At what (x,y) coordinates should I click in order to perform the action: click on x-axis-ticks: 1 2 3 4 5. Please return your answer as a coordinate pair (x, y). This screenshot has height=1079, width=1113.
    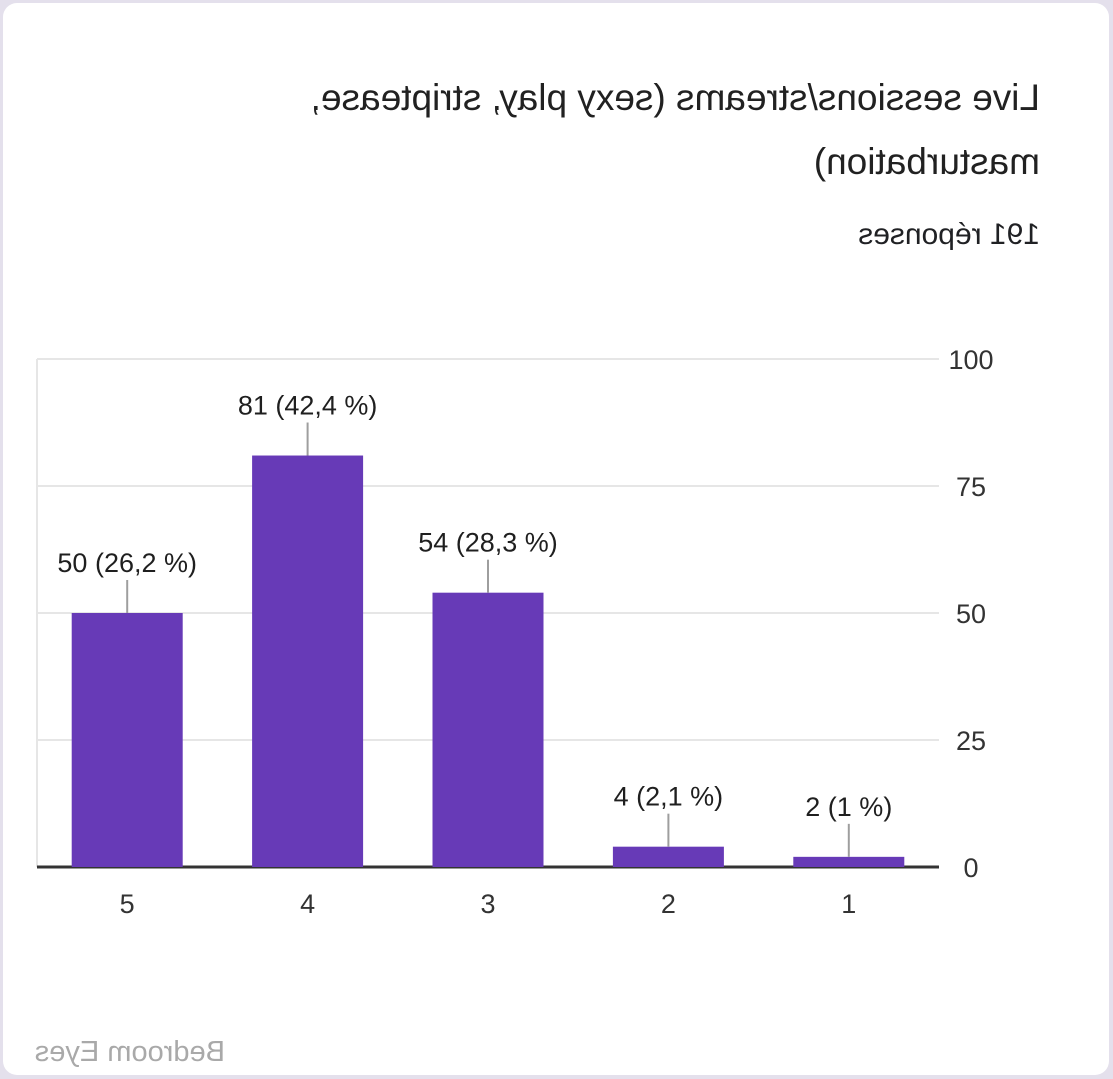
    Looking at the image, I should click on (488, 904).